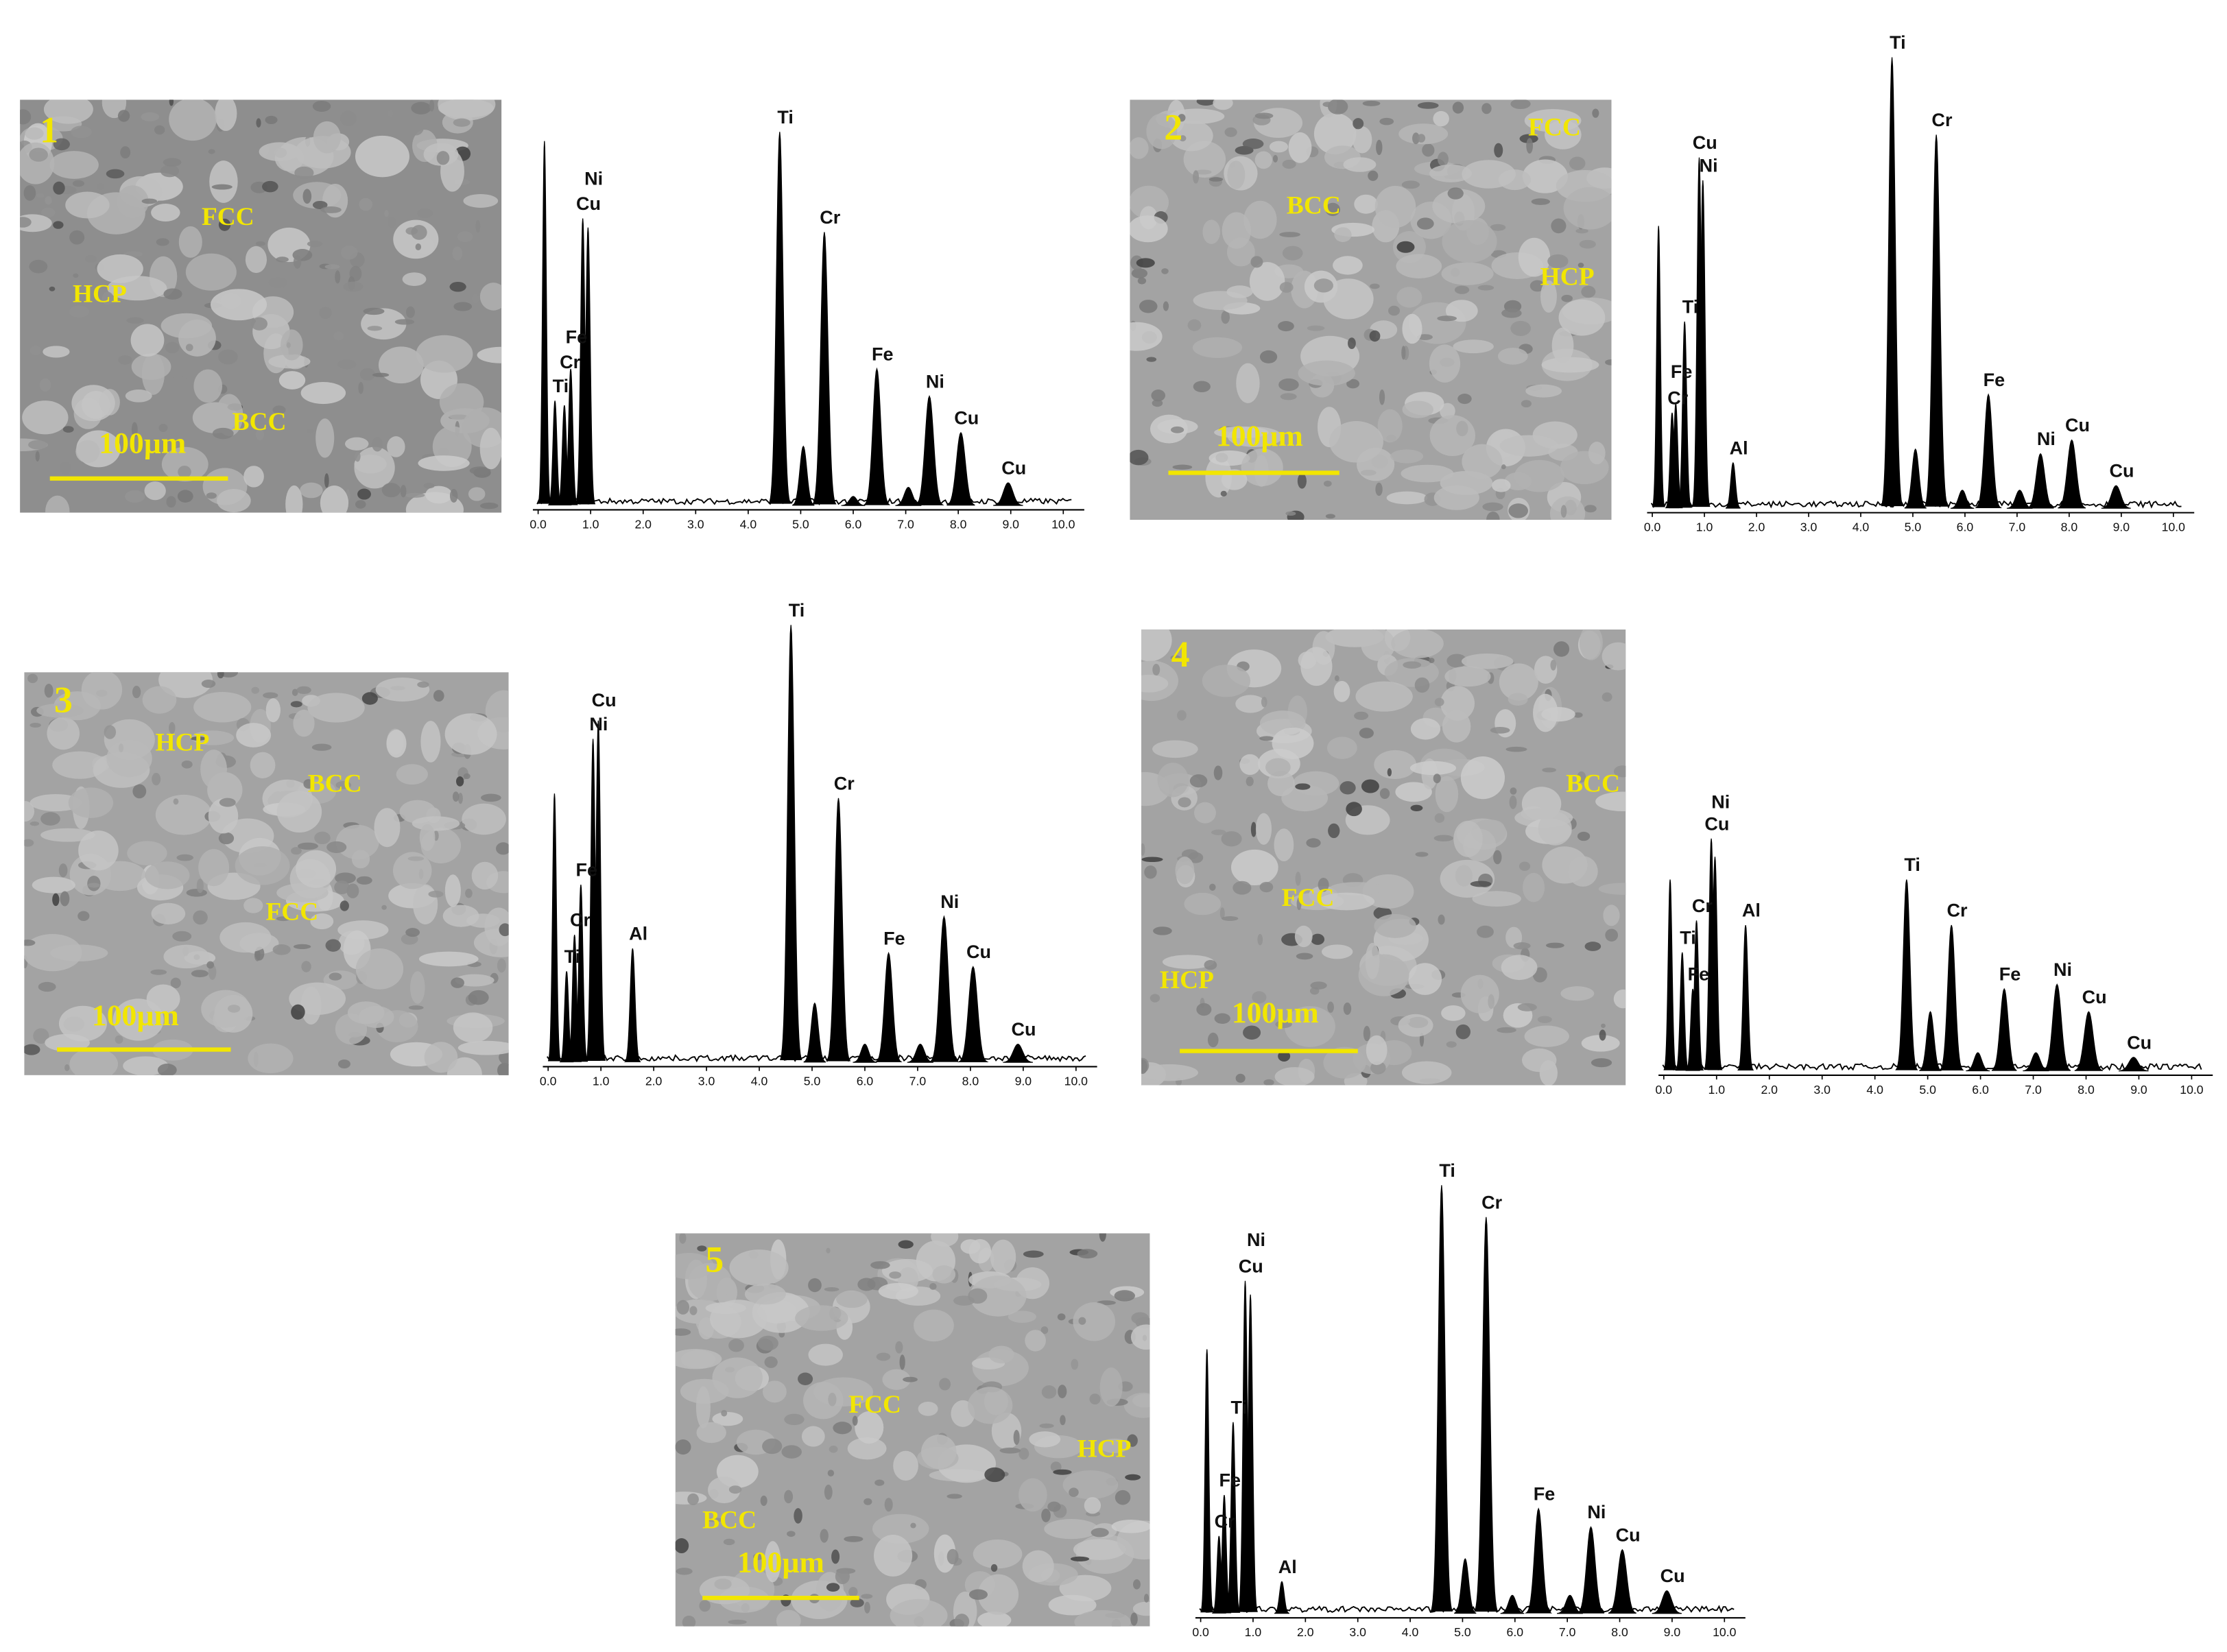 The height and width of the screenshot is (1652, 2227). What do you see at coordinates (1875, 1090) in the screenshot?
I see `x-tick-label: 4.0` at bounding box center [1875, 1090].